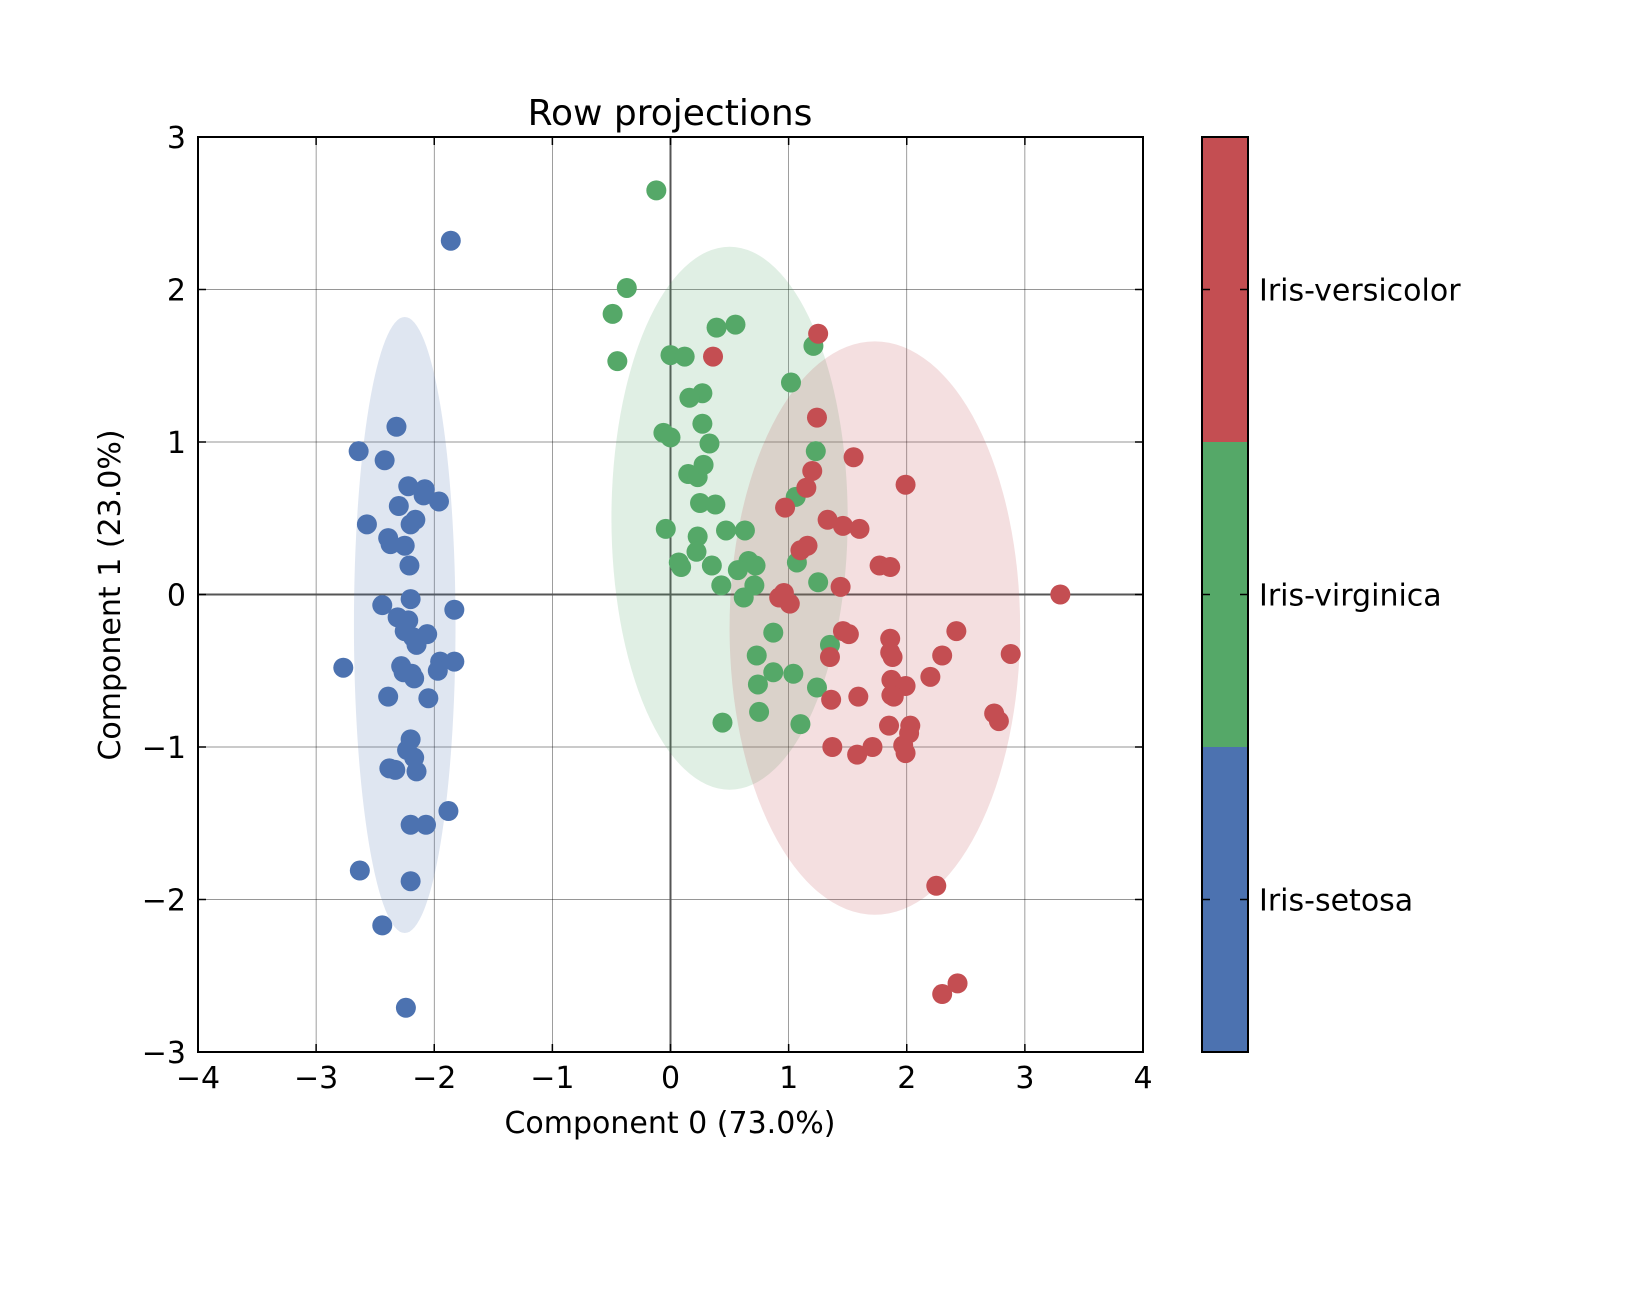 The height and width of the screenshot is (1295, 1645). What do you see at coordinates (1360, 291) in the screenshot?
I see `colorbar-label: Iris-versicolor` at bounding box center [1360, 291].